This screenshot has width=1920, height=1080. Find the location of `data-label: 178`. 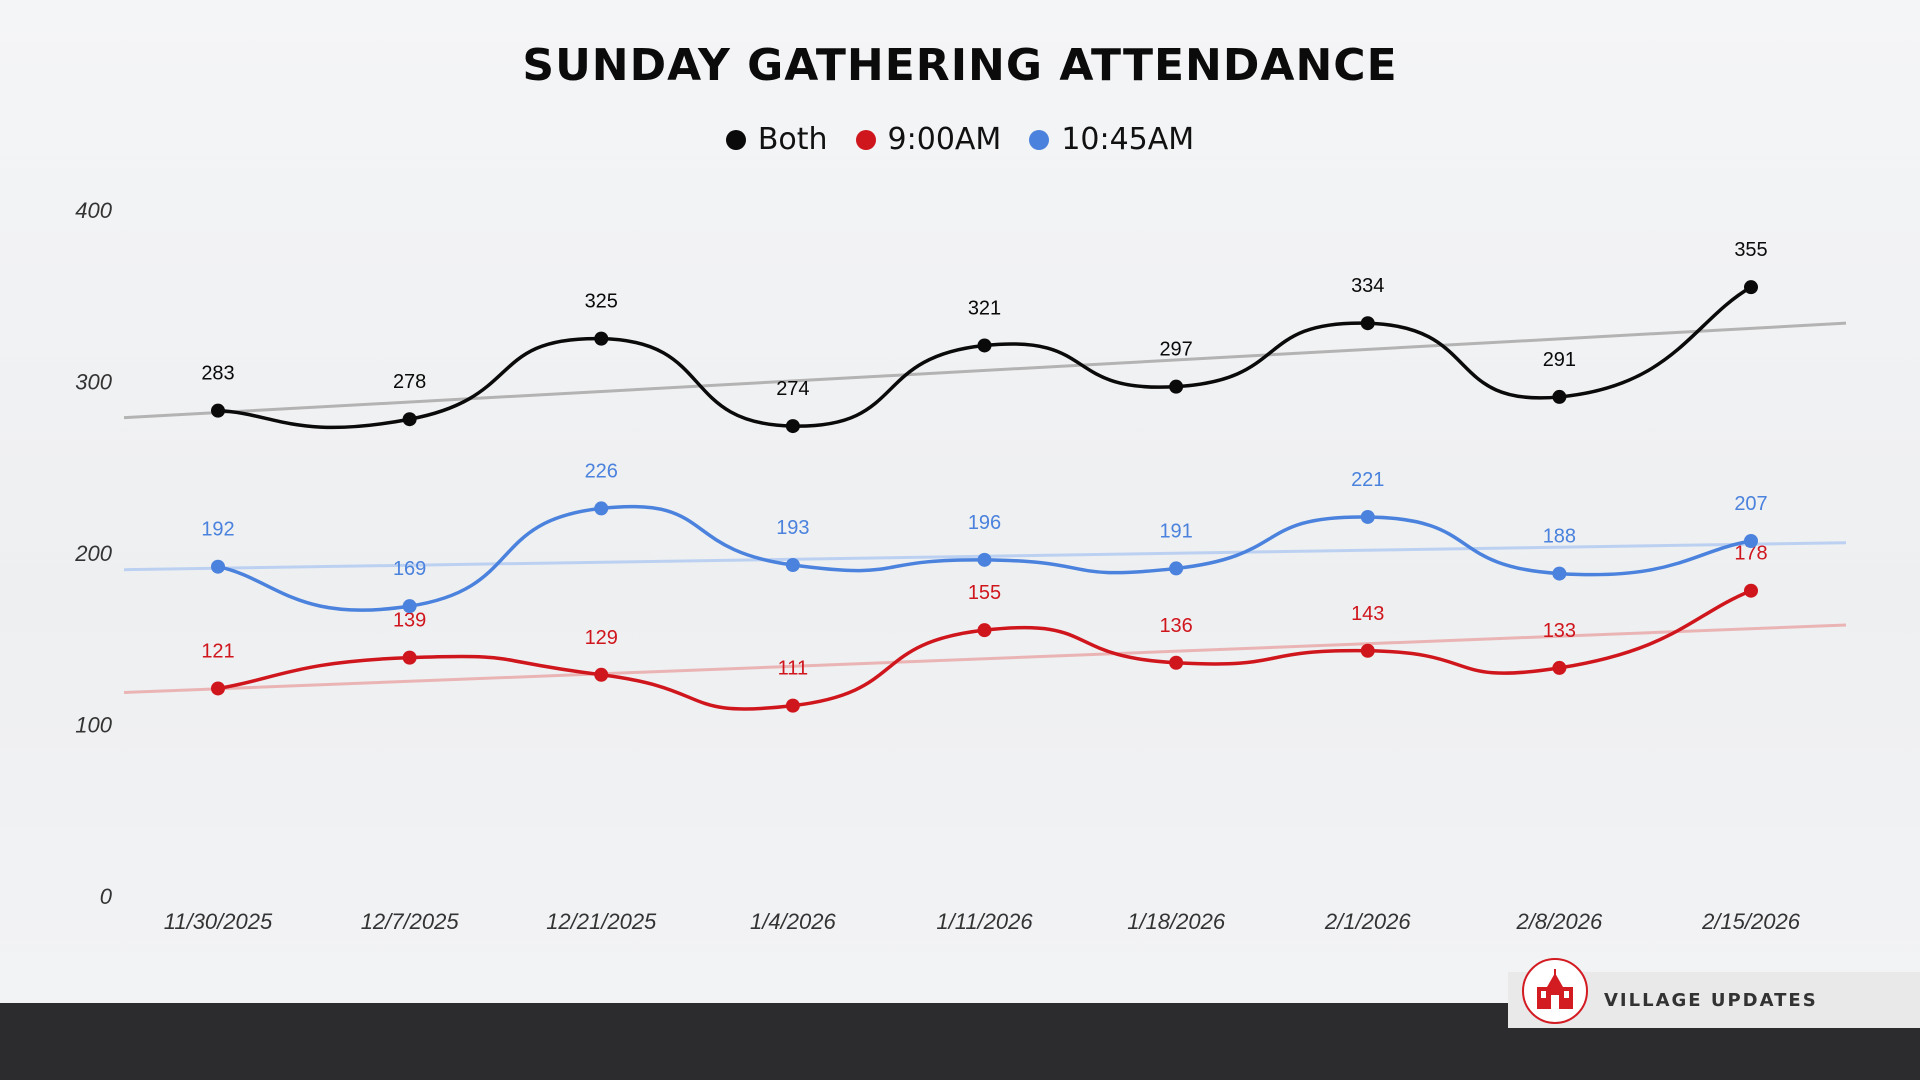

data-label: 178 is located at coordinates (1750, 554).